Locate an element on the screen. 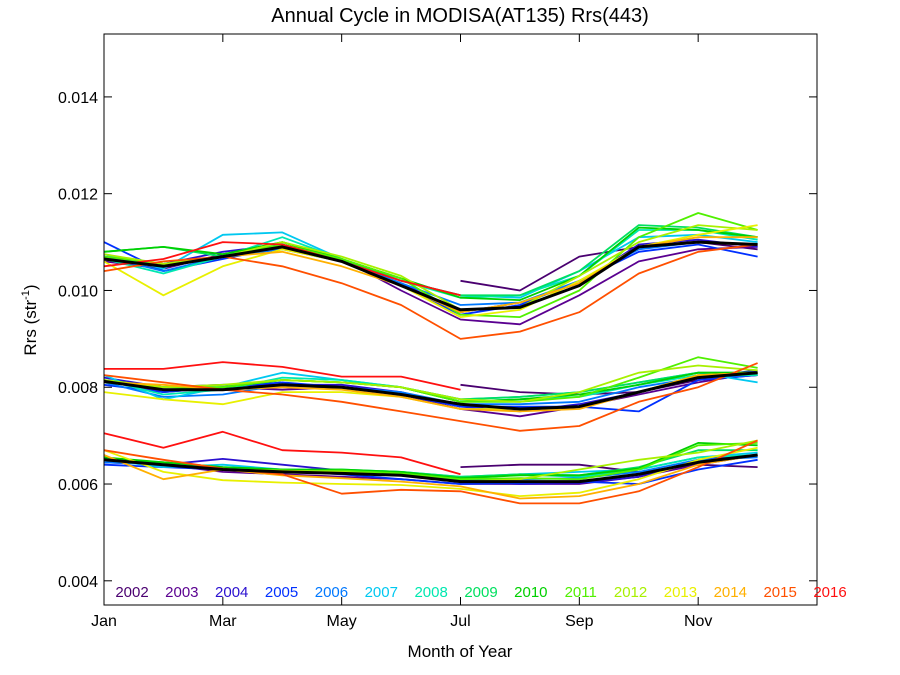  y-axis-label-close: ) is located at coordinates (30, 287).